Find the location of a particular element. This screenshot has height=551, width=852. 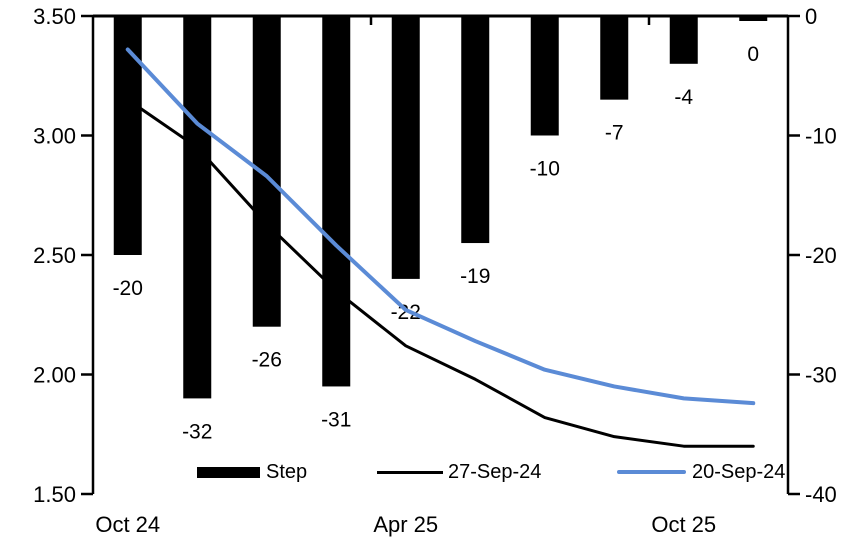

right-axis-tick-label: -10 is located at coordinates (821, 136).